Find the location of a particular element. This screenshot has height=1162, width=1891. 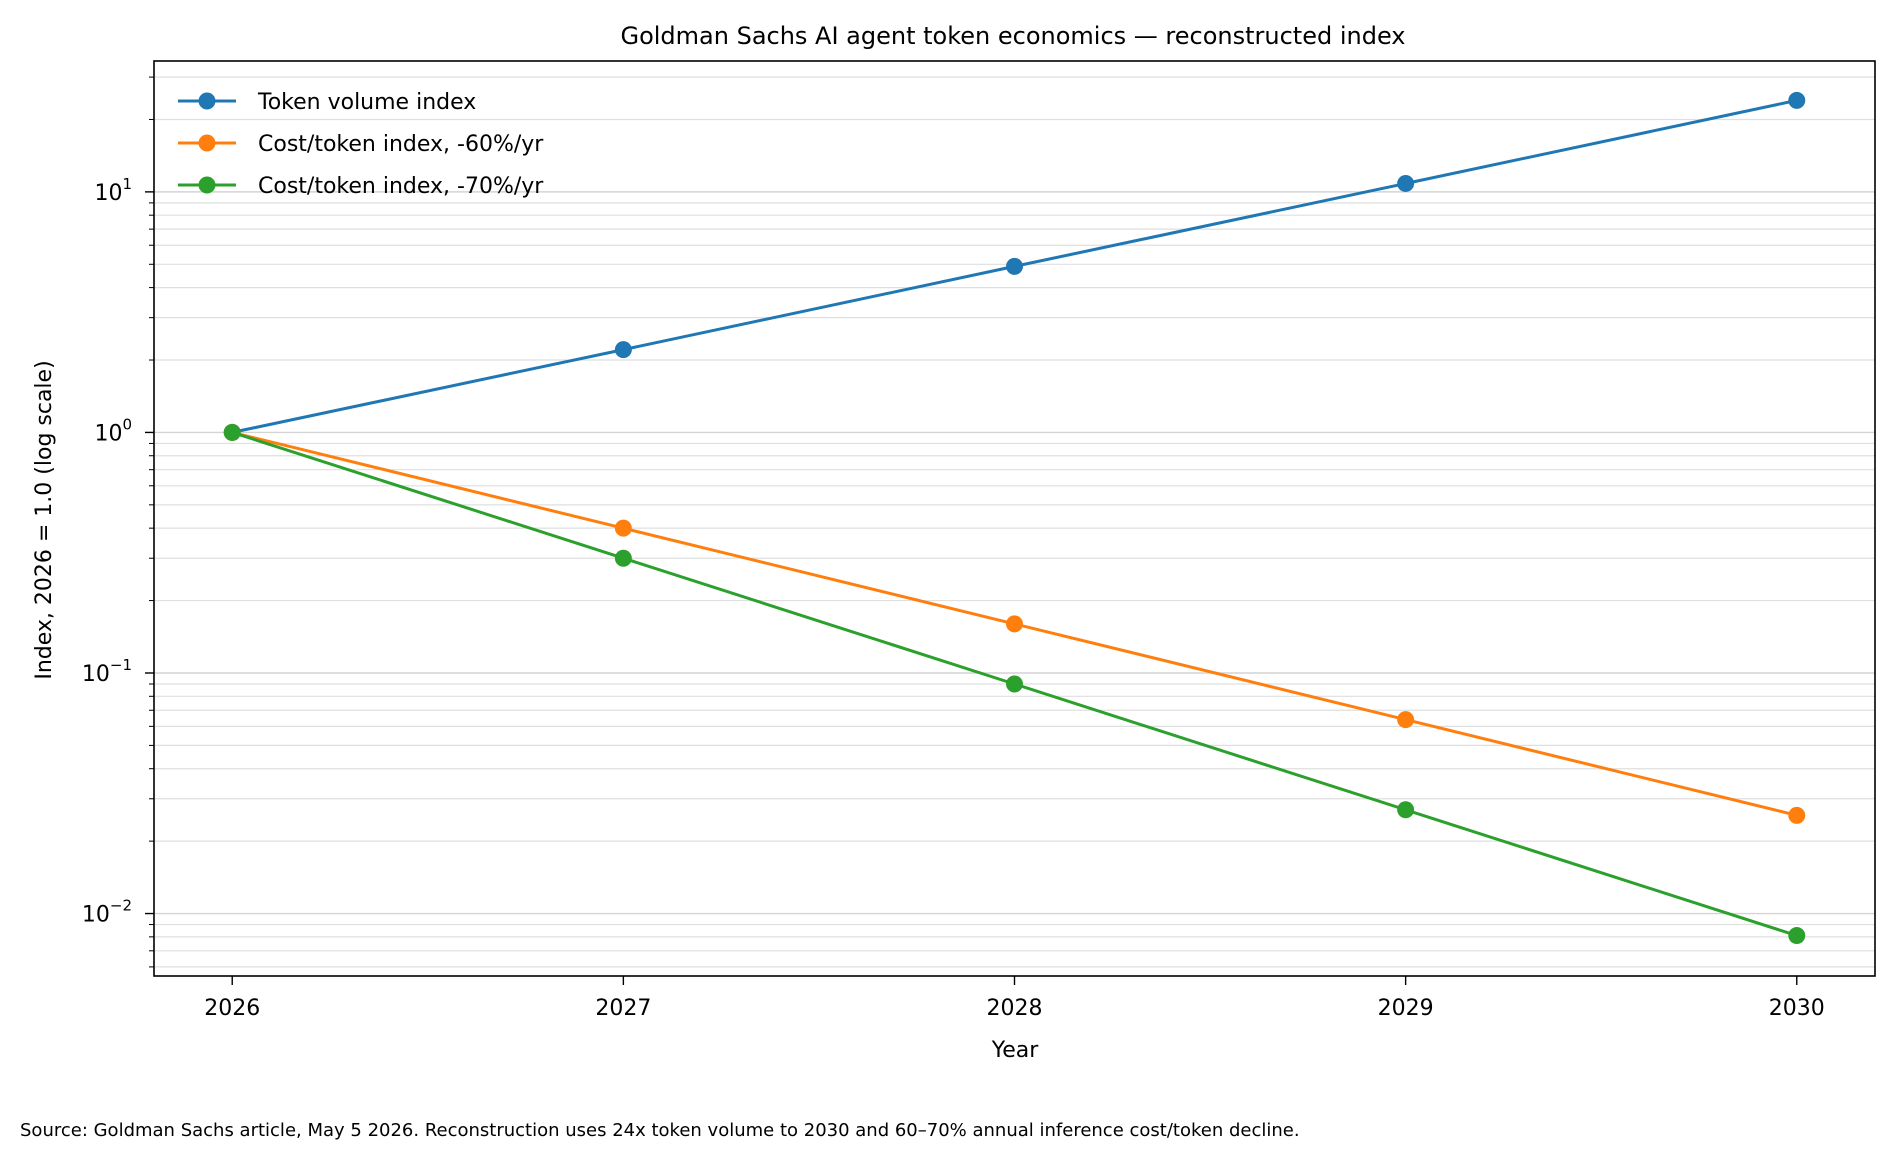

legend-label-3: Cost/token index, -70%/yr is located at coordinates (401, 186).